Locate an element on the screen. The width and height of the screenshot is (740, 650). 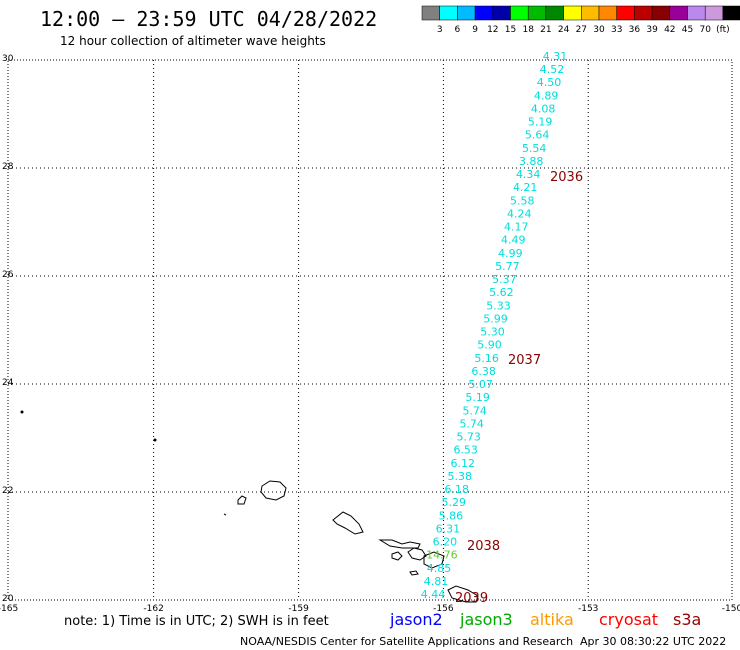
island-oahu is located at coordinates (348, 523).